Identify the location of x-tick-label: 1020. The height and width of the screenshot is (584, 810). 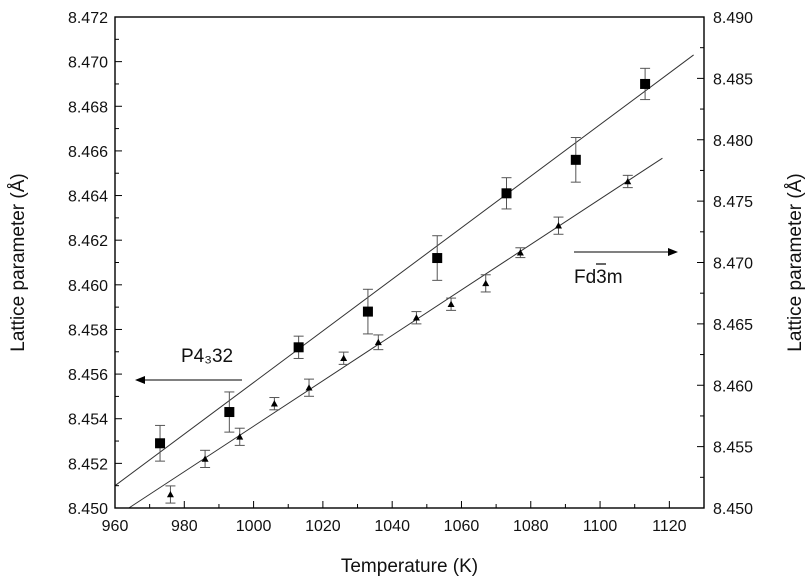
(323, 526).